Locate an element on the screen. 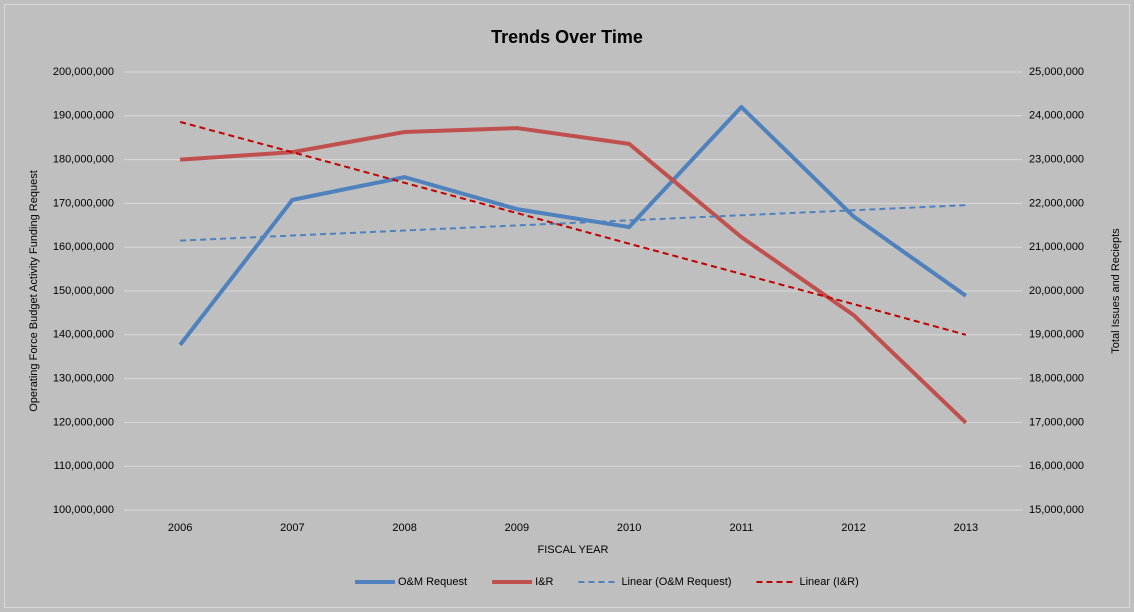 The width and height of the screenshot is (1134, 612). y-tick-label: 200,000,000 is located at coordinates (83, 72).